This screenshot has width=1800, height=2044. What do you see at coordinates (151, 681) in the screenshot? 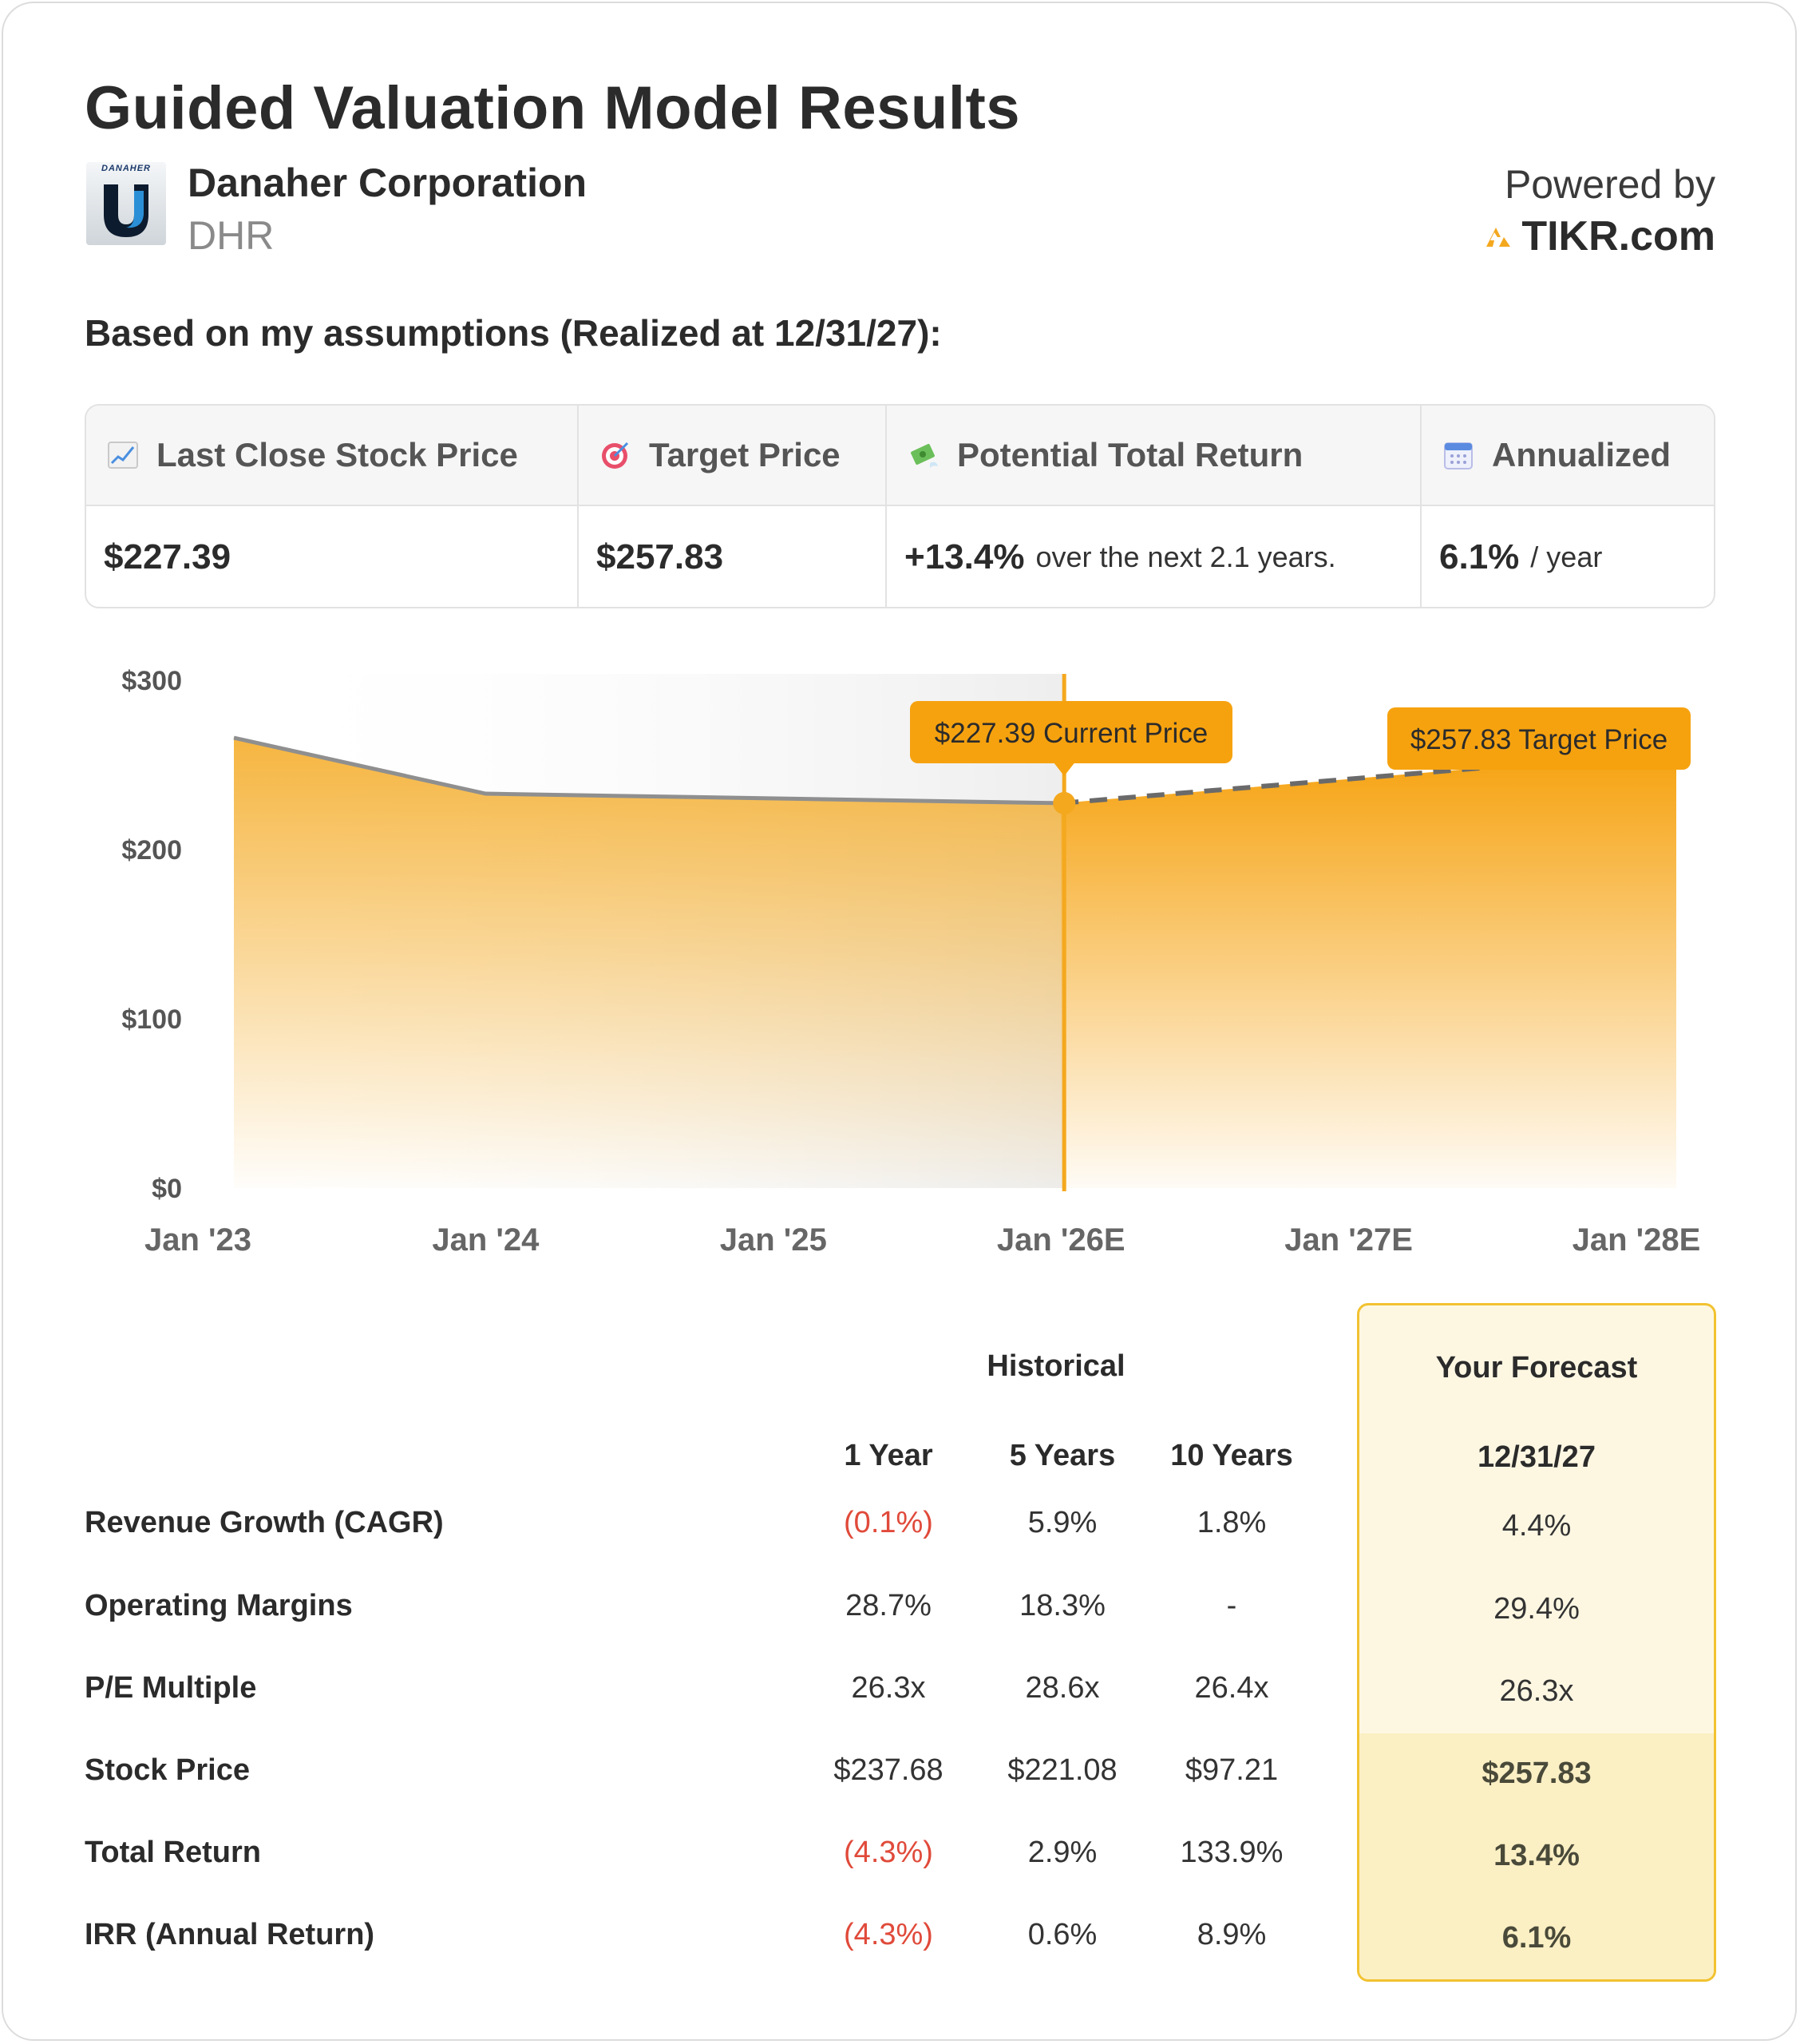
I see `y-tick-label: $300` at bounding box center [151, 681].